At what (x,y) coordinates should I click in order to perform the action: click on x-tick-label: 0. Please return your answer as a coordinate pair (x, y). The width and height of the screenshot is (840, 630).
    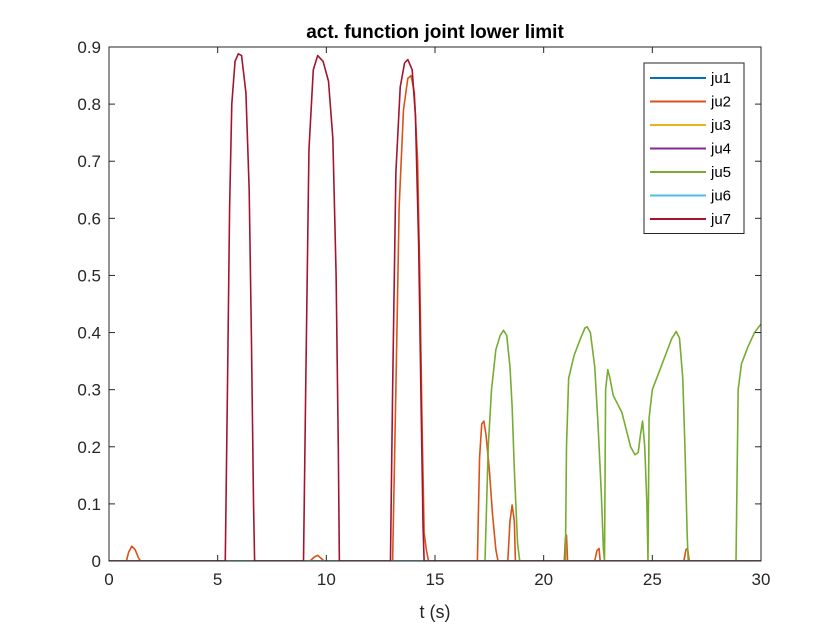
    Looking at the image, I should click on (108, 579).